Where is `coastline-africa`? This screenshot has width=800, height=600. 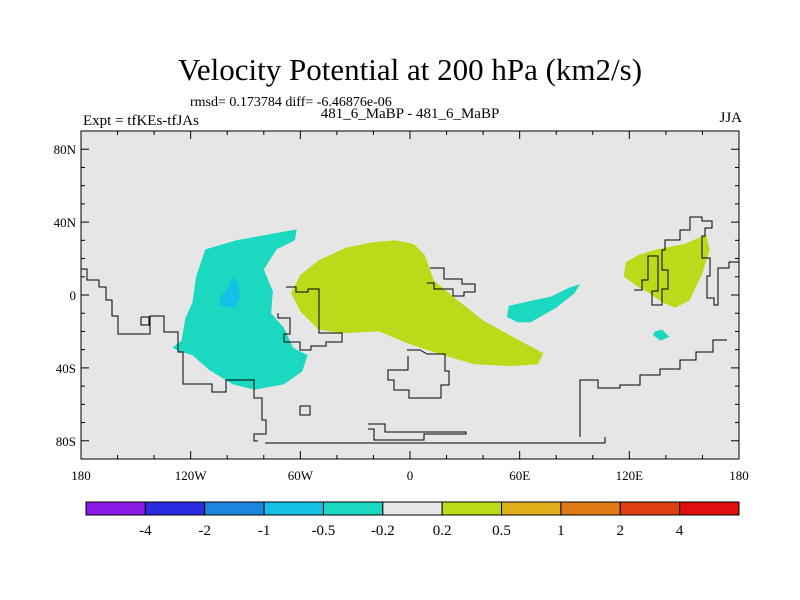 coastline-africa is located at coordinates (418, 374).